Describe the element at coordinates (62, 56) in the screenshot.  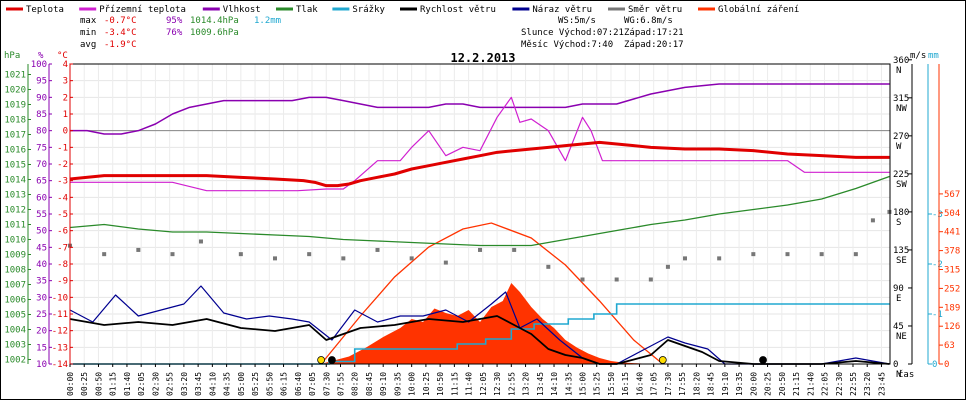
I see `unit-degc: °C` at that location.